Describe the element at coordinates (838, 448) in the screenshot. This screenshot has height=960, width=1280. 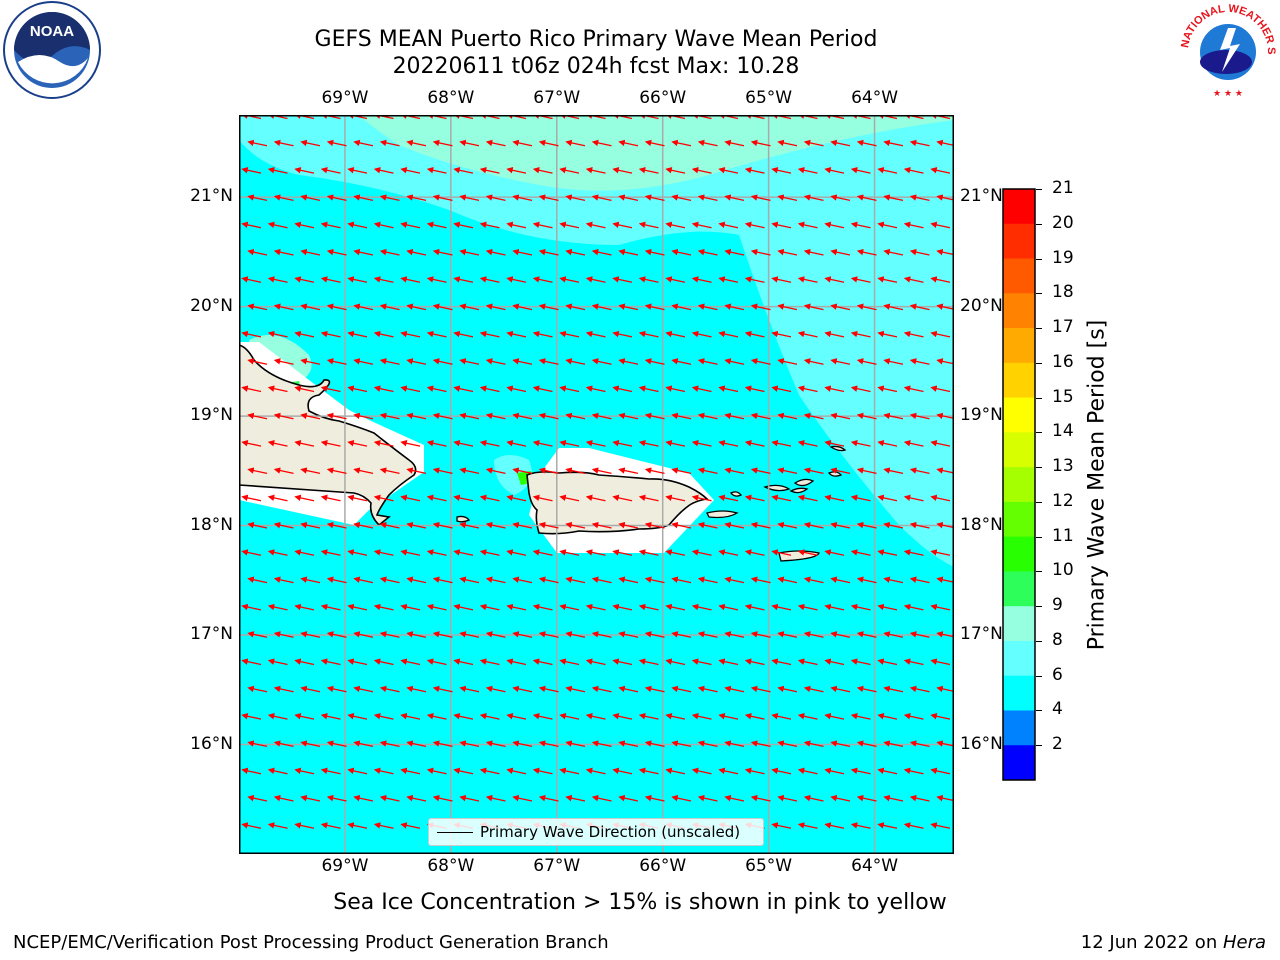
I see `anegada-island` at that location.